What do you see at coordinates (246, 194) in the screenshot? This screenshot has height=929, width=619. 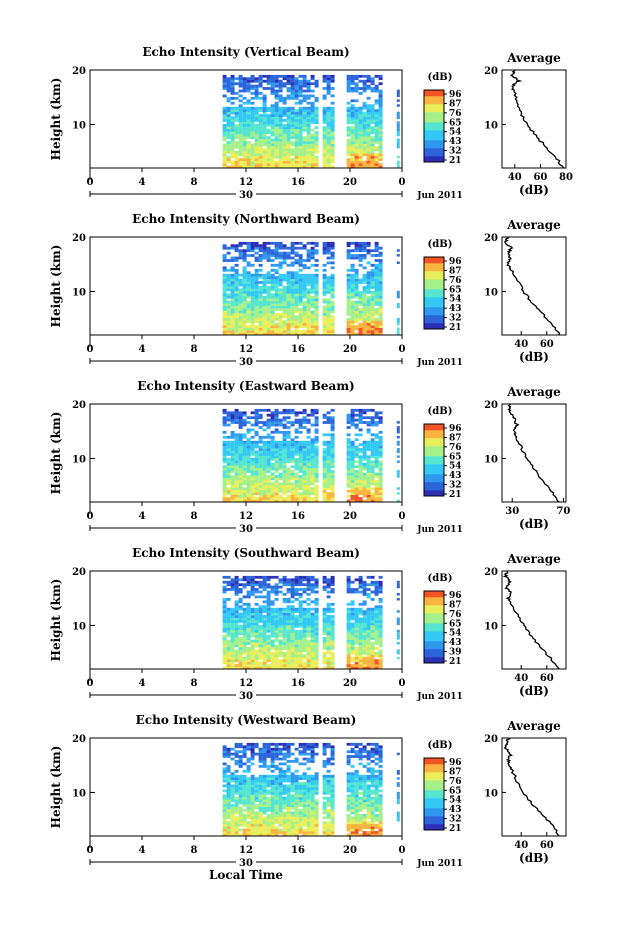 I see `day-label-bg` at bounding box center [246, 194].